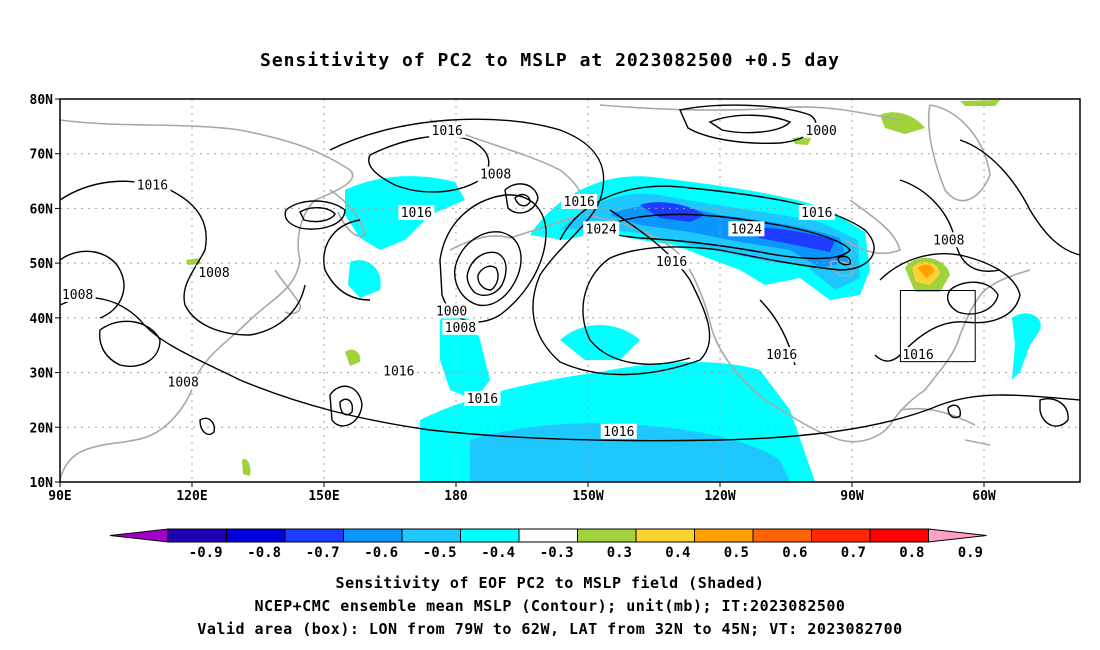  I want to click on colorbar-label: 0.5, so click(736, 553).